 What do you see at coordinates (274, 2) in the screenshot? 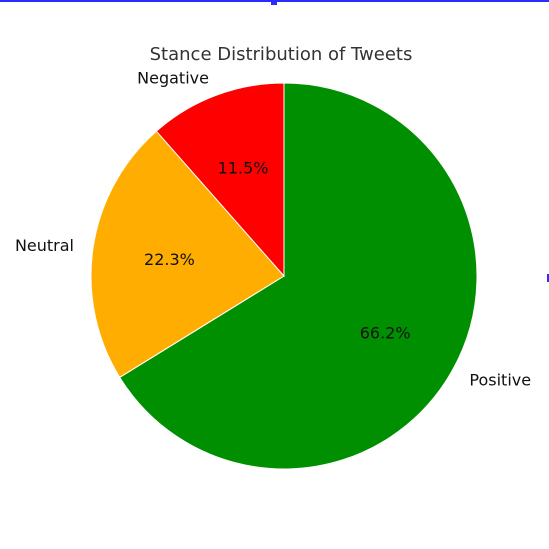
I see `top-border-tab` at bounding box center [274, 2].